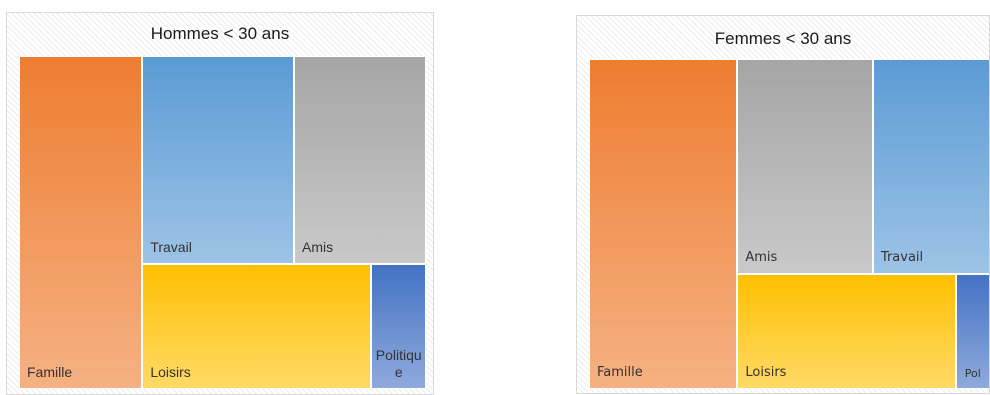  I want to click on treemap-cell-politique: Politique, so click(398, 326).